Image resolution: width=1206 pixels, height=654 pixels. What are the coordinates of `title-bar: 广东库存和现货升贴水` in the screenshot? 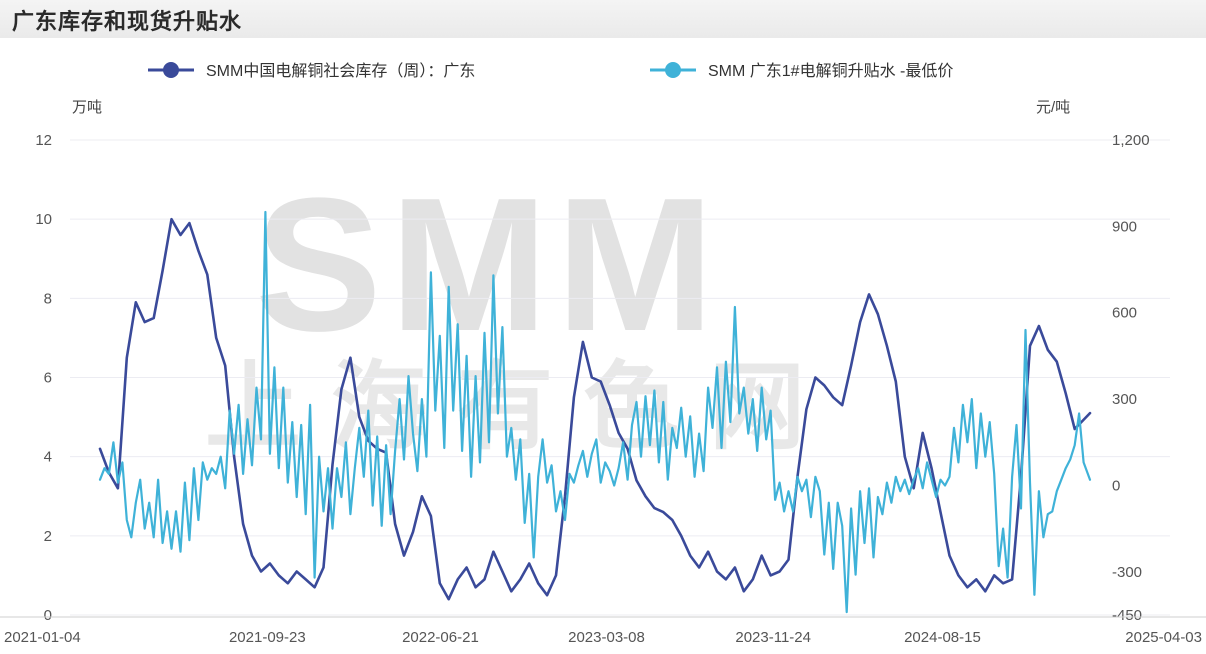 It's located at (603, 19).